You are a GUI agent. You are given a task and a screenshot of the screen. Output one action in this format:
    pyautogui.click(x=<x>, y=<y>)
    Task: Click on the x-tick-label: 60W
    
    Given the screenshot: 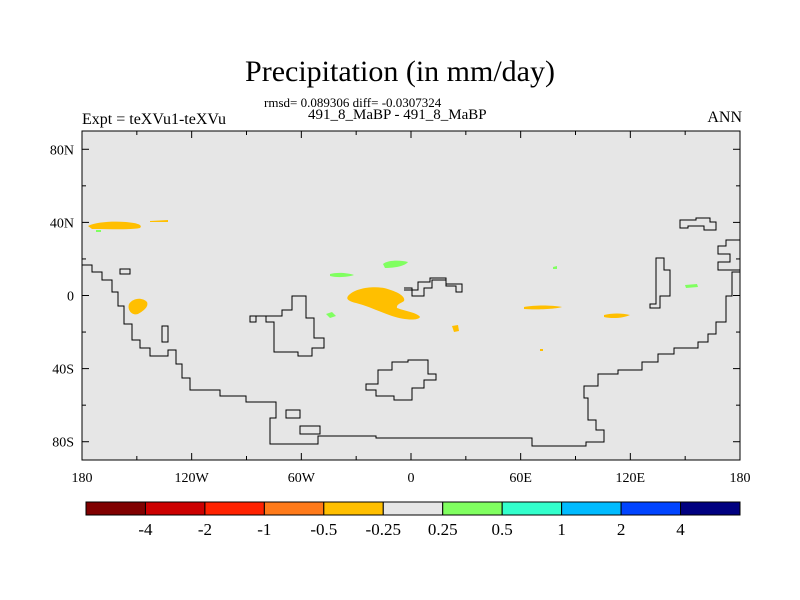 What is the action you would take?
    pyautogui.click(x=302, y=478)
    